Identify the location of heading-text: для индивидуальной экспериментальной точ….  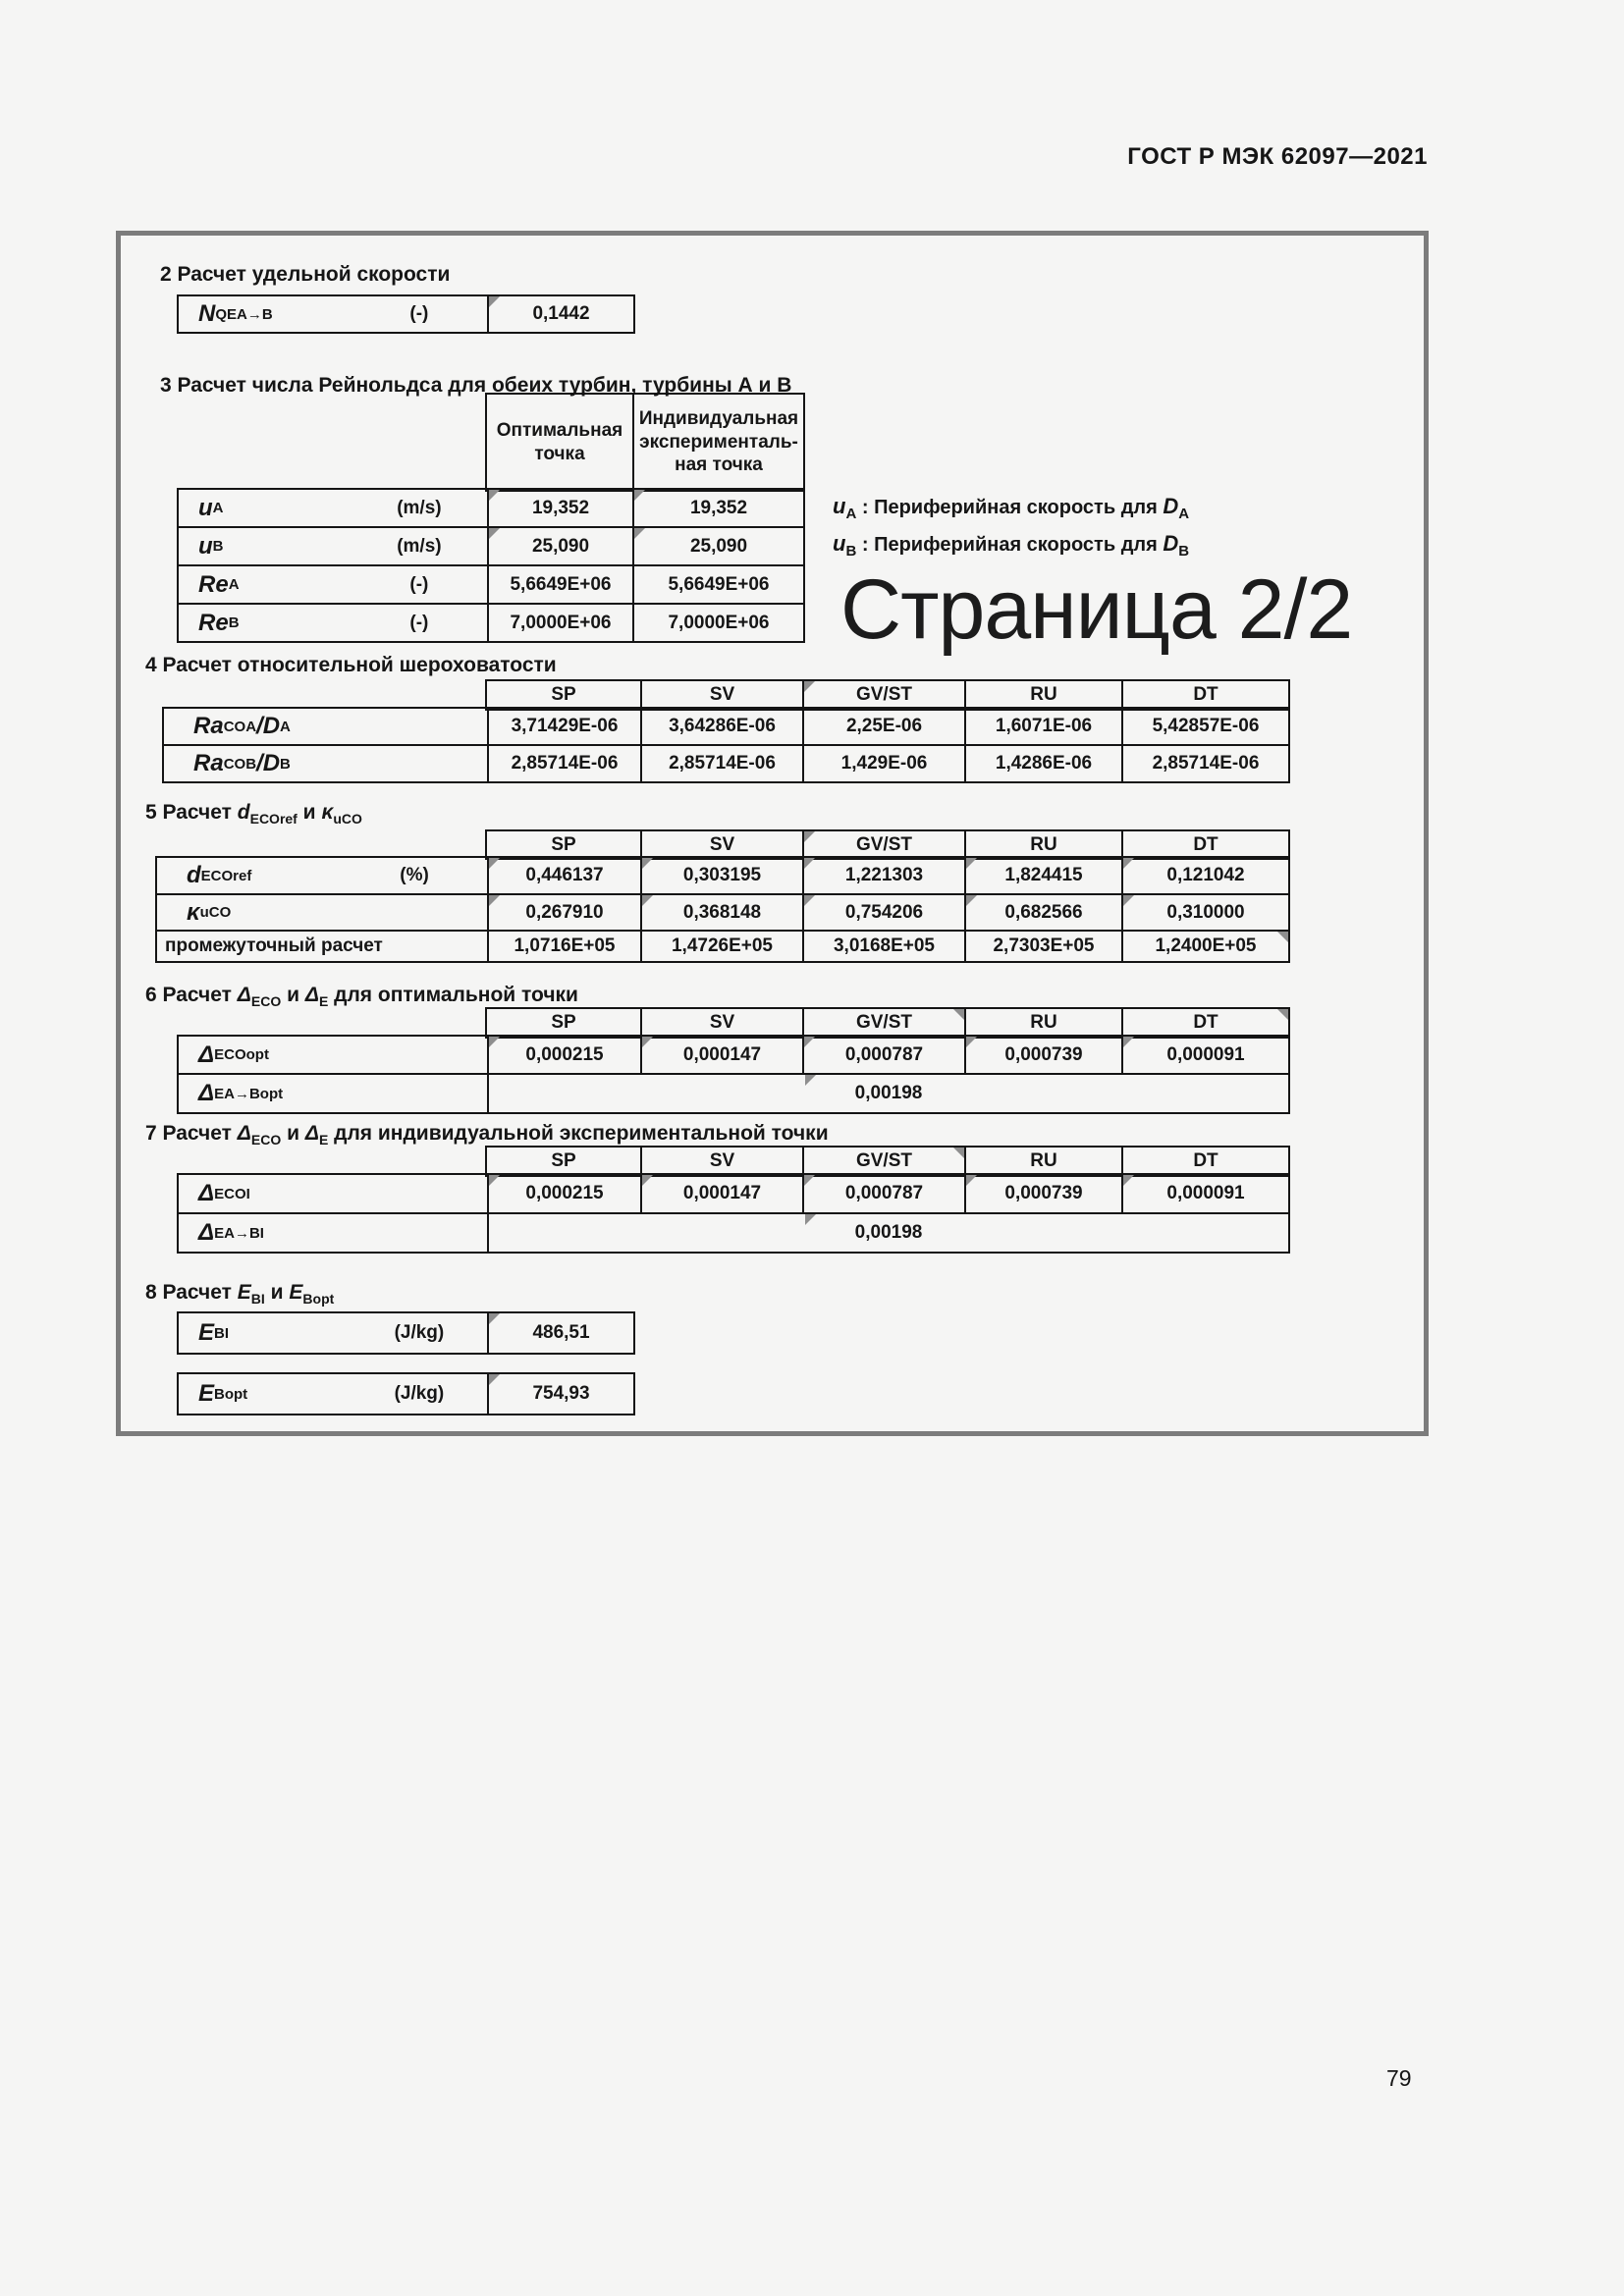
(578, 1133).